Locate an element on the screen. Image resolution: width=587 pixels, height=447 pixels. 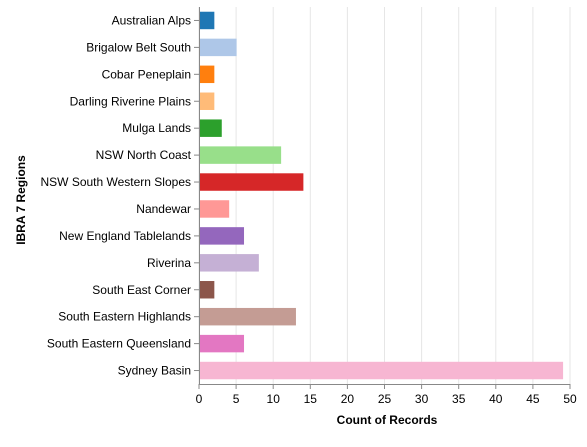
x-tick-label: 15 is located at coordinates (311, 399).